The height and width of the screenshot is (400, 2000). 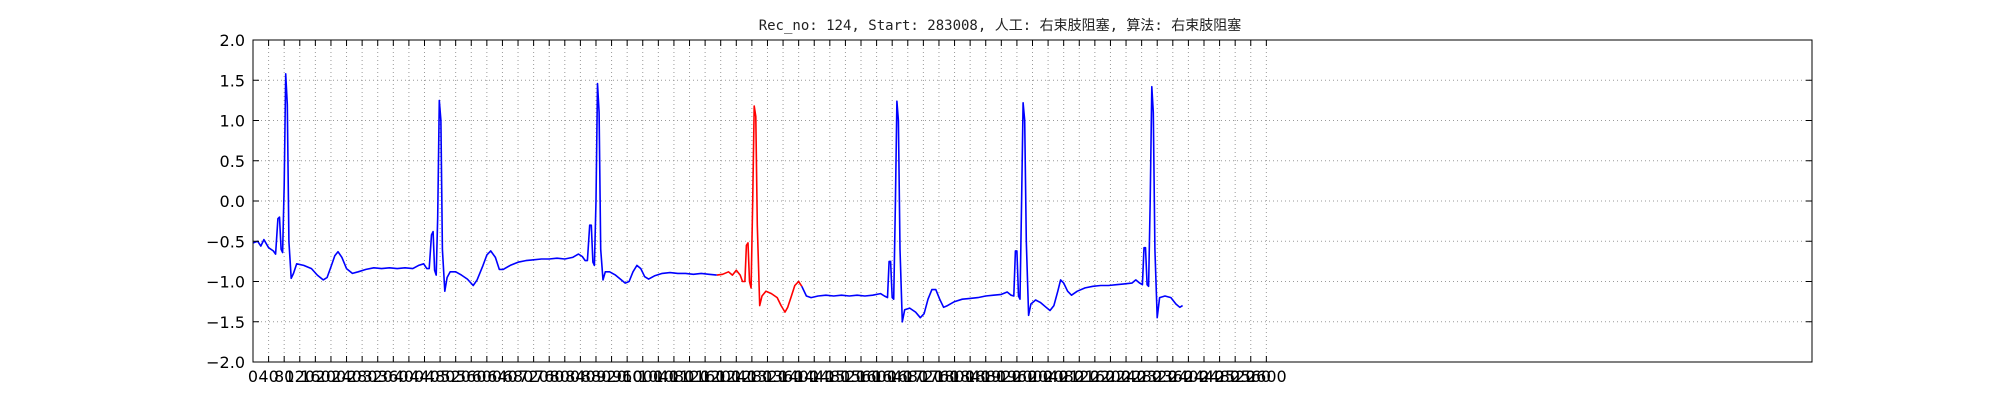 I want to click on x-tick-label: 1840, so click(x=970, y=376).